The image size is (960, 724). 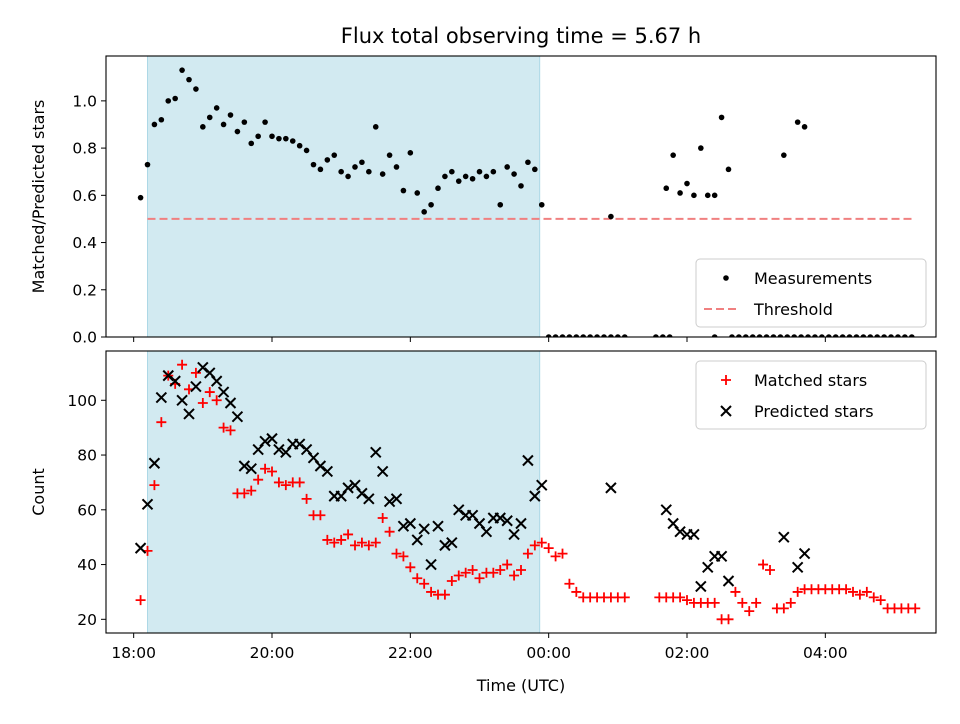 What do you see at coordinates (87, 565) in the screenshot?
I see `y-tick-label: 40` at bounding box center [87, 565].